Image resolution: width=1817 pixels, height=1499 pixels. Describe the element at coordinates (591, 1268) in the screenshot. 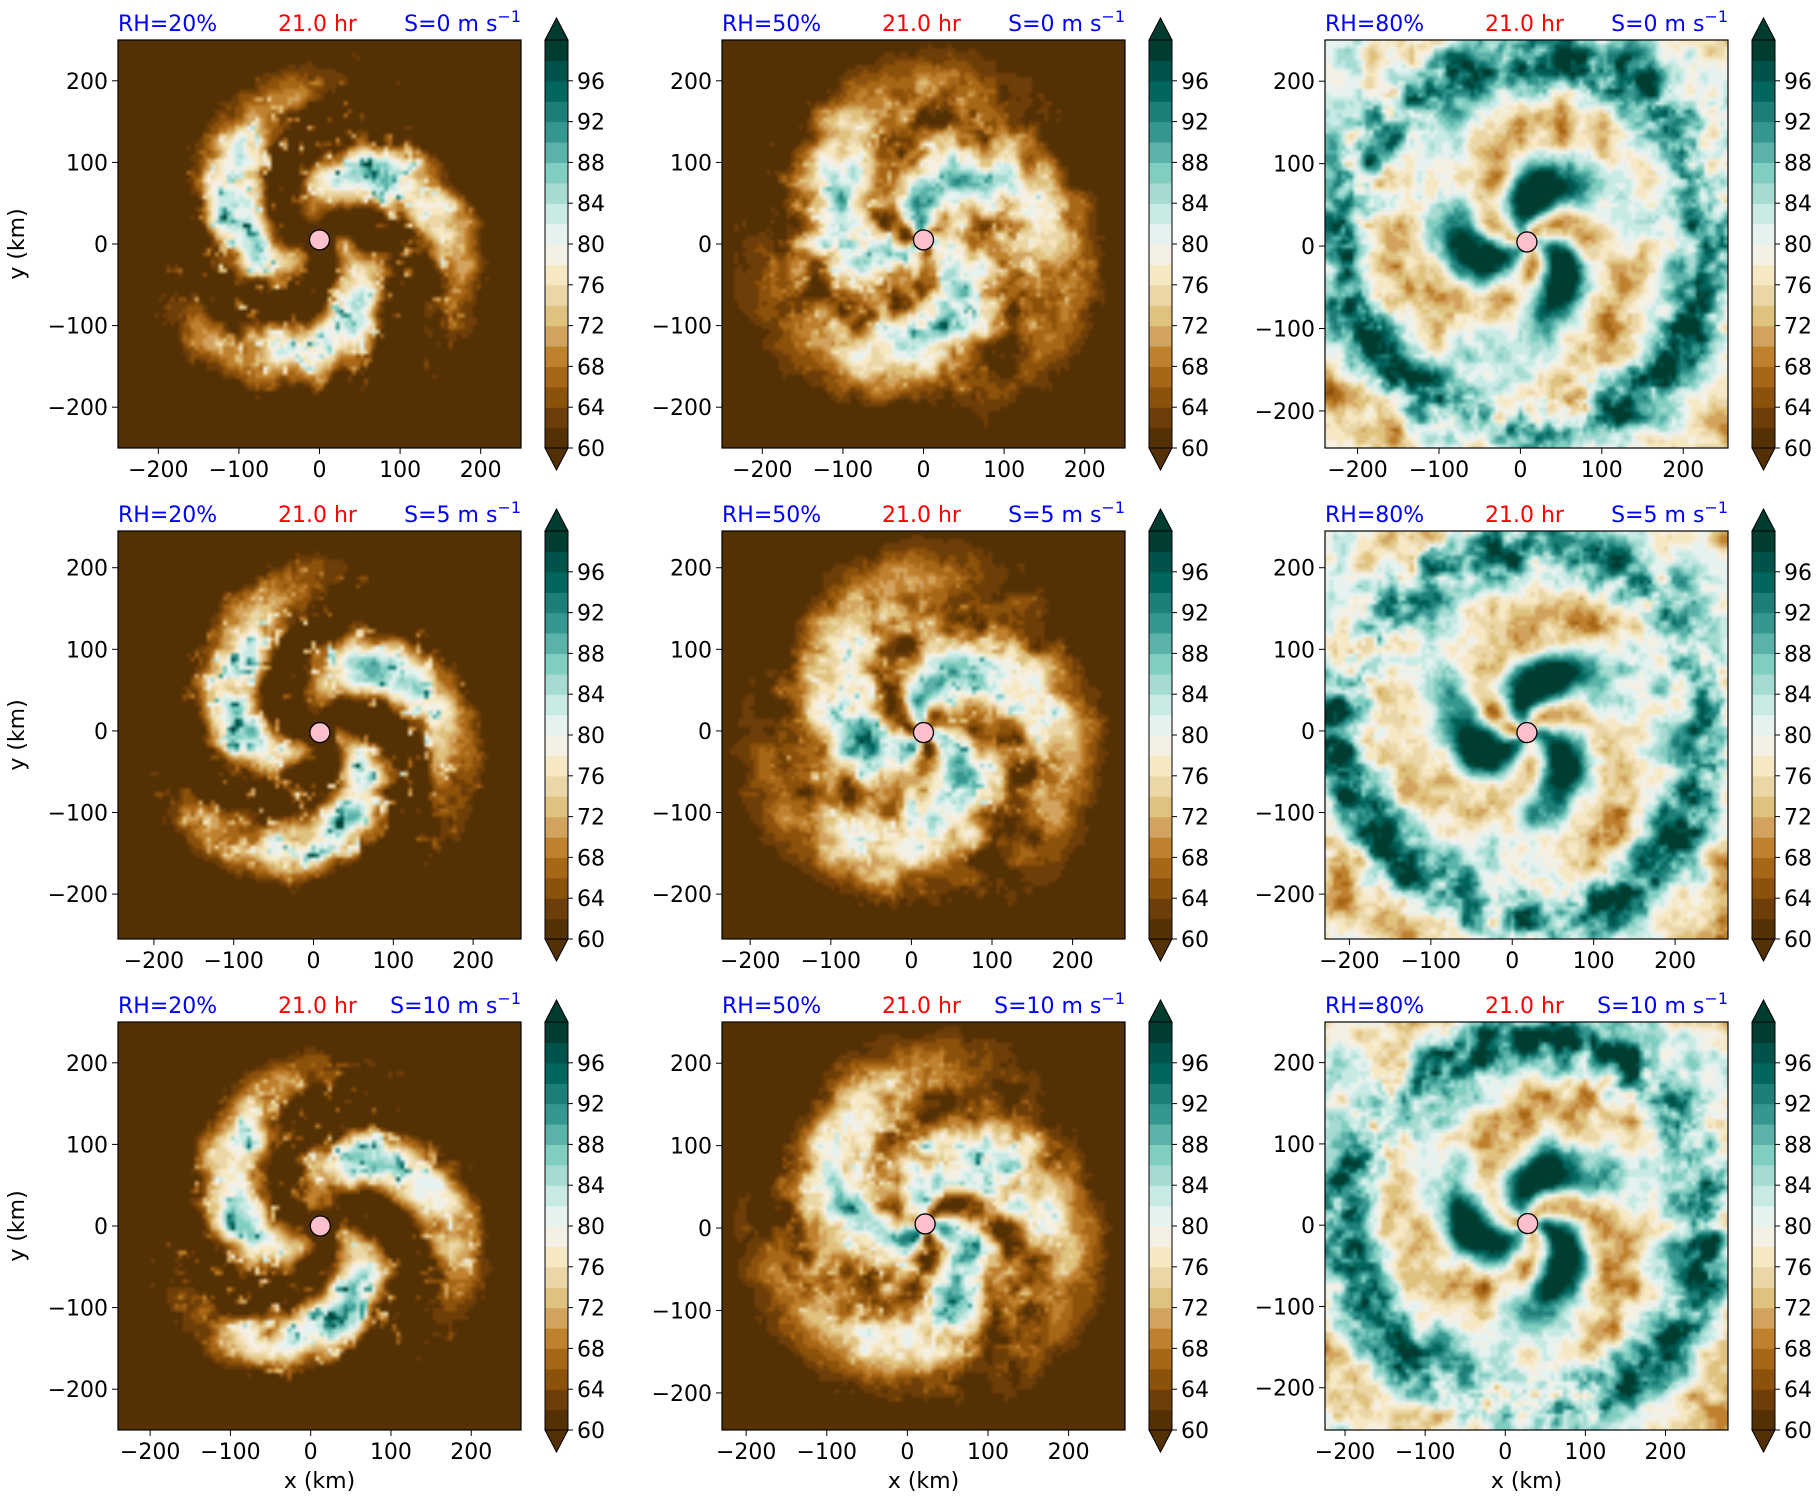

I see `colorbar-tick-label: 76` at that location.